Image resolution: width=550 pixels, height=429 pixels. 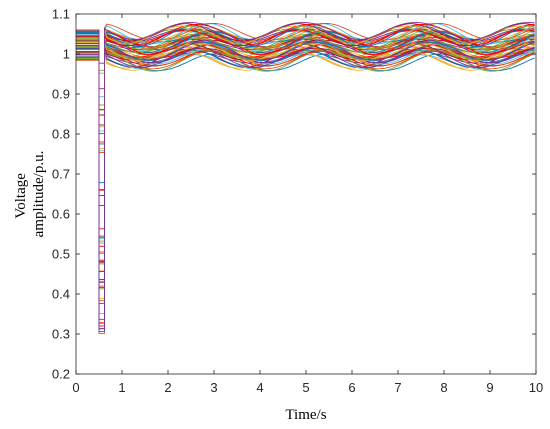 What do you see at coordinates (30, 194) in the screenshot?
I see `y-axis-label: Voltage amplitude/p.u.` at bounding box center [30, 194].